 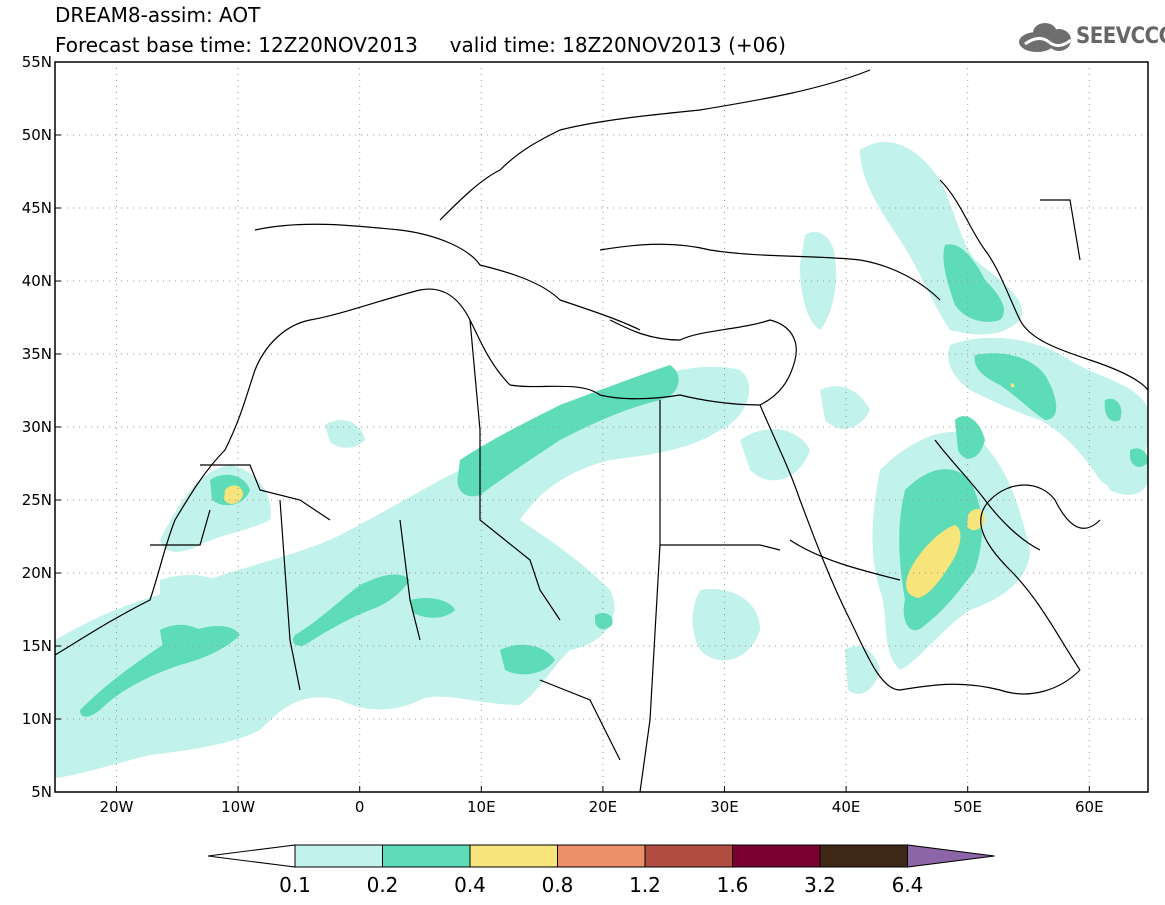 What do you see at coordinates (238, 807) in the screenshot?
I see `lon-tick-label: 10W` at bounding box center [238, 807].